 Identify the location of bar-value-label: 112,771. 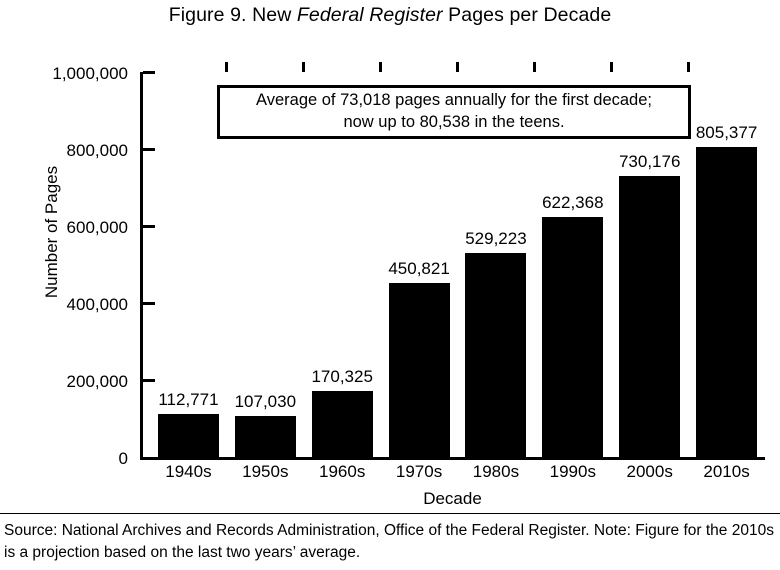
(188, 399).